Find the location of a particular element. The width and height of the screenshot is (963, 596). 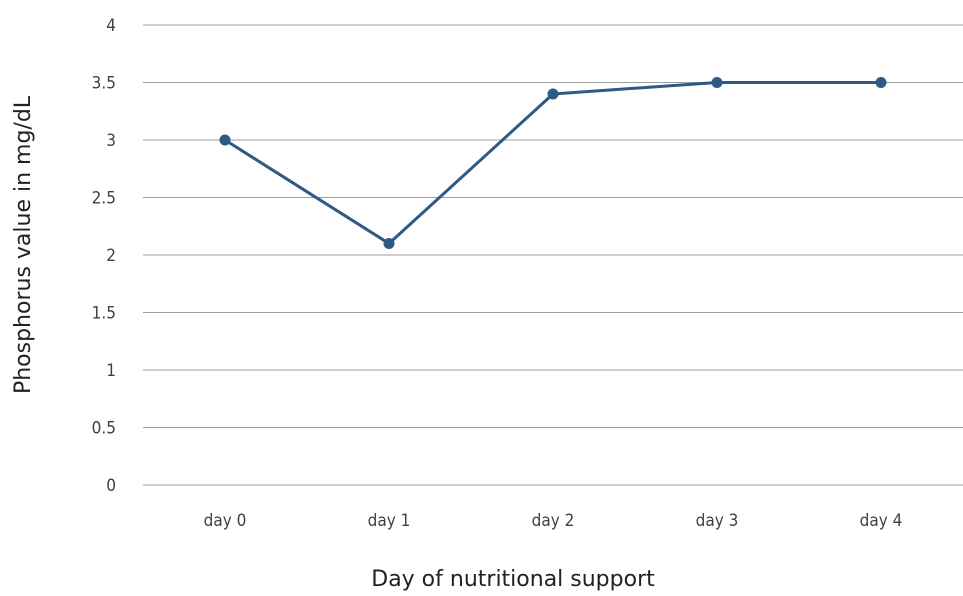

x-tick-label: day 0 is located at coordinates (225, 521).